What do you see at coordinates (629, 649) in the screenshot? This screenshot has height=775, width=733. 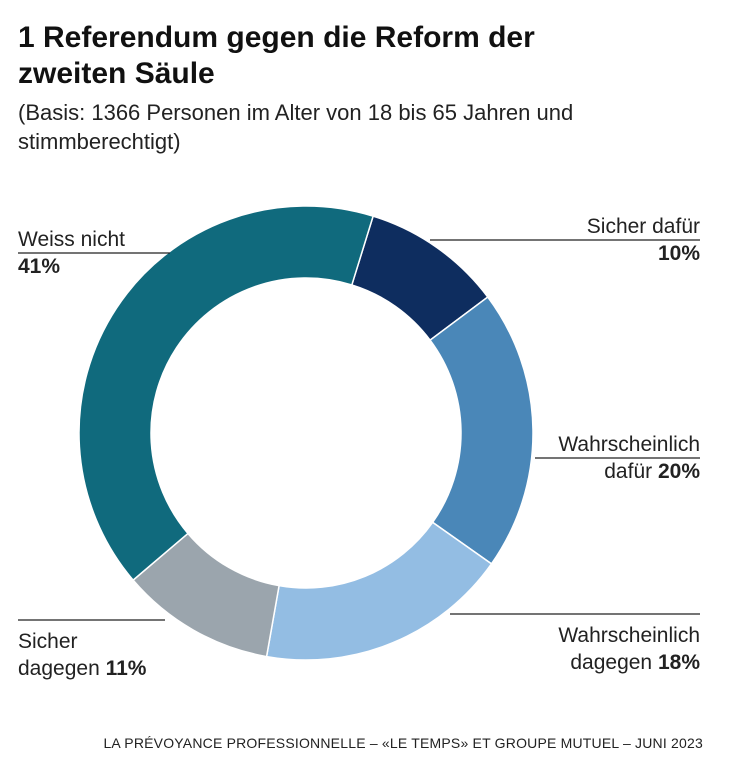 I see `category-label: Wahrscheinlich dagegen` at bounding box center [629, 649].